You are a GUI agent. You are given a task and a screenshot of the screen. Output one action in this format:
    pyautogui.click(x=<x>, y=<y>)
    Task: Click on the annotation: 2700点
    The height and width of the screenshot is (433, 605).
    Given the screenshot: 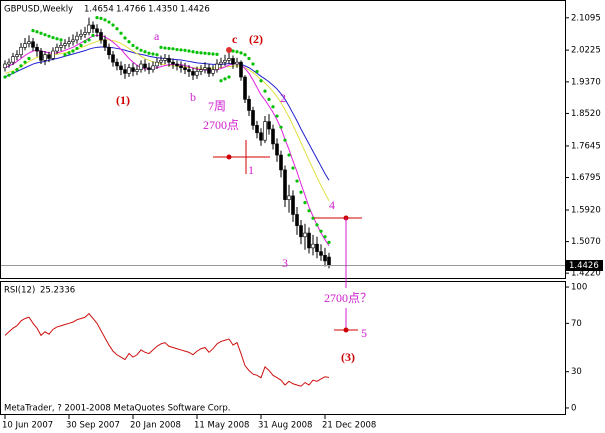 What is the action you would take?
    pyautogui.click(x=221, y=125)
    